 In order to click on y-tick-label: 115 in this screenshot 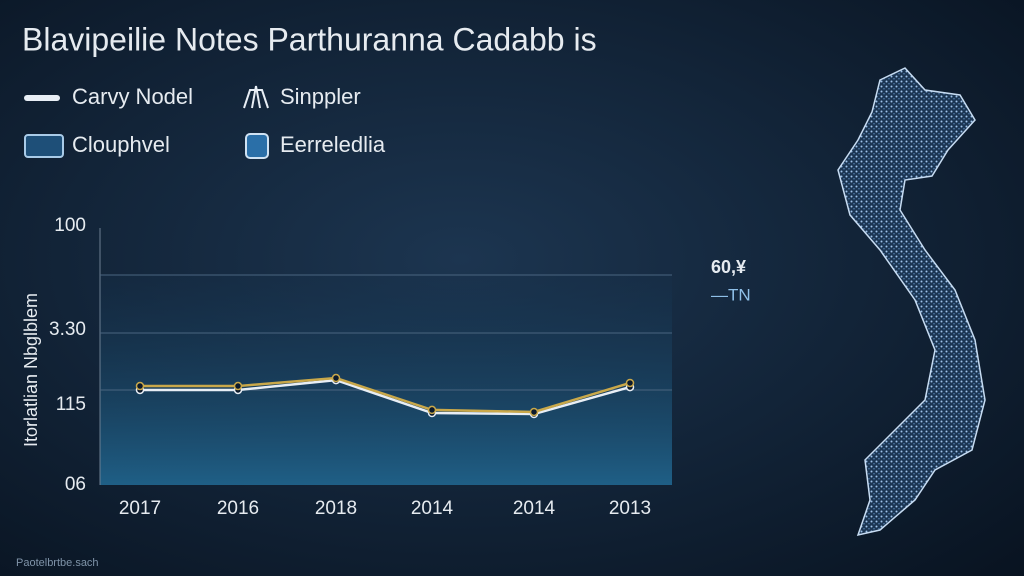, I will do `click(71, 404)`.